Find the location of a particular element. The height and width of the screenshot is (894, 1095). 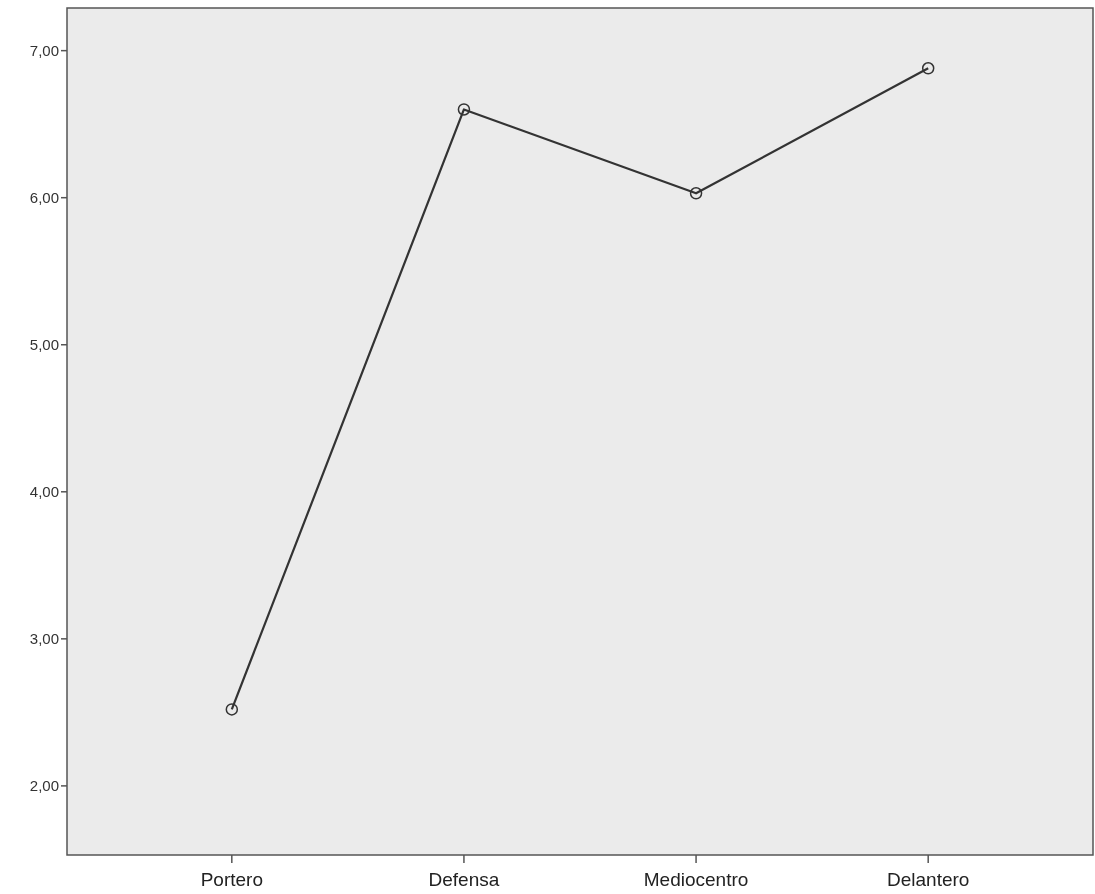

y-tick-label: 3,00 is located at coordinates (44, 639).